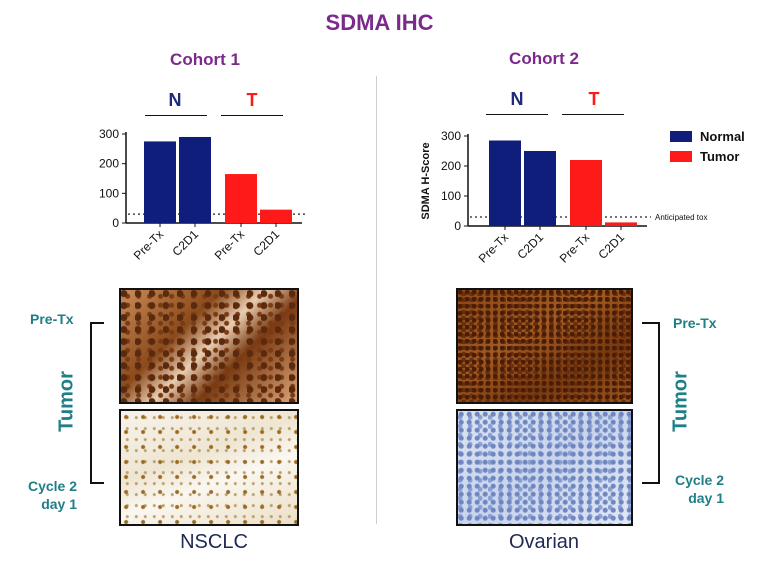 This screenshot has height=561, width=759. Describe the element at coordinates (252, 115) in the screenshot. I see `cohort-1-group-t-line` at that location.